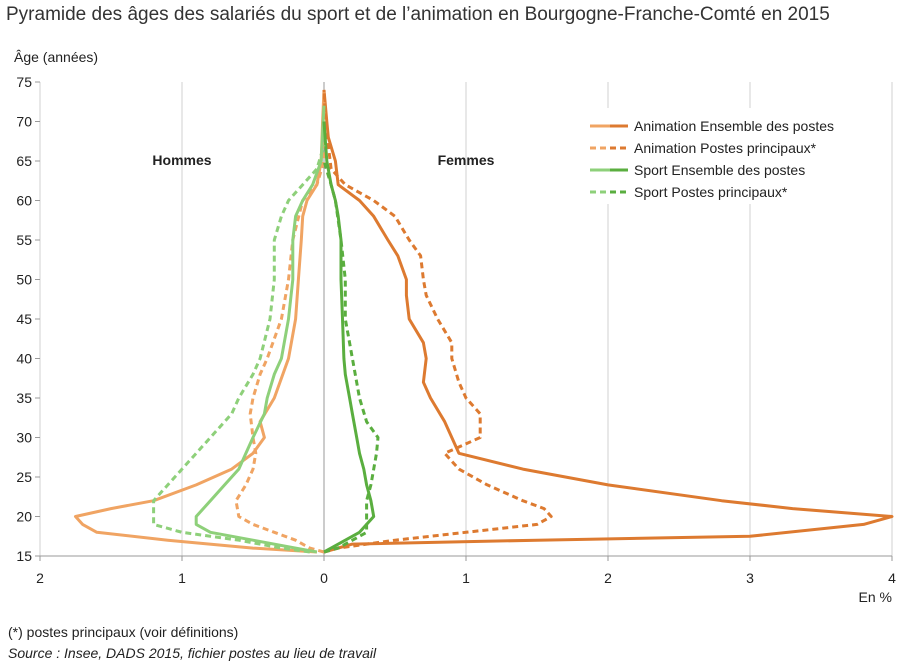 The height and width of the screenshot is (661, 906). I want to click on legend-box, so click(718, 156).